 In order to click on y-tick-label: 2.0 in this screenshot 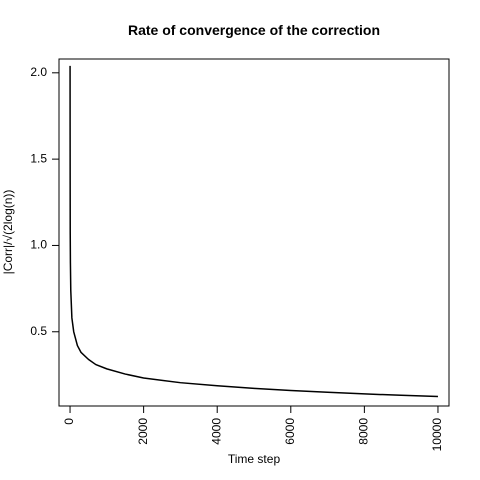, I will do `click(38, 72)`.